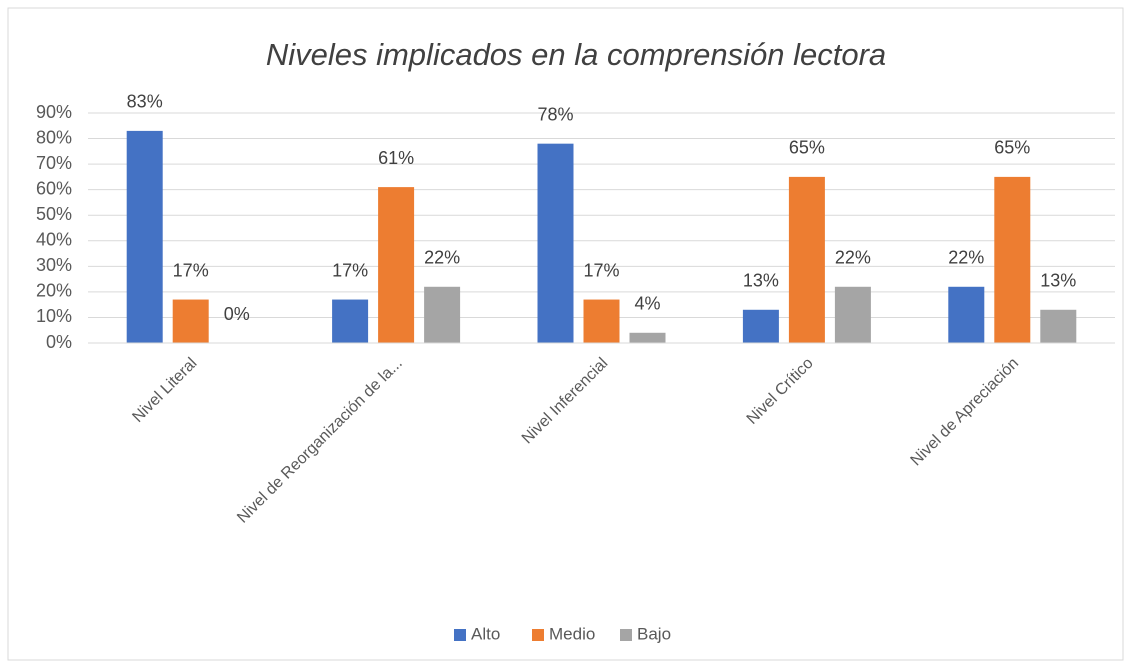 This screenshot has height=666, width=1131. What do you see at coordinates (647, 304) in the screenshot?
I see `data-label: 4%` at bounding box center [647, 304].